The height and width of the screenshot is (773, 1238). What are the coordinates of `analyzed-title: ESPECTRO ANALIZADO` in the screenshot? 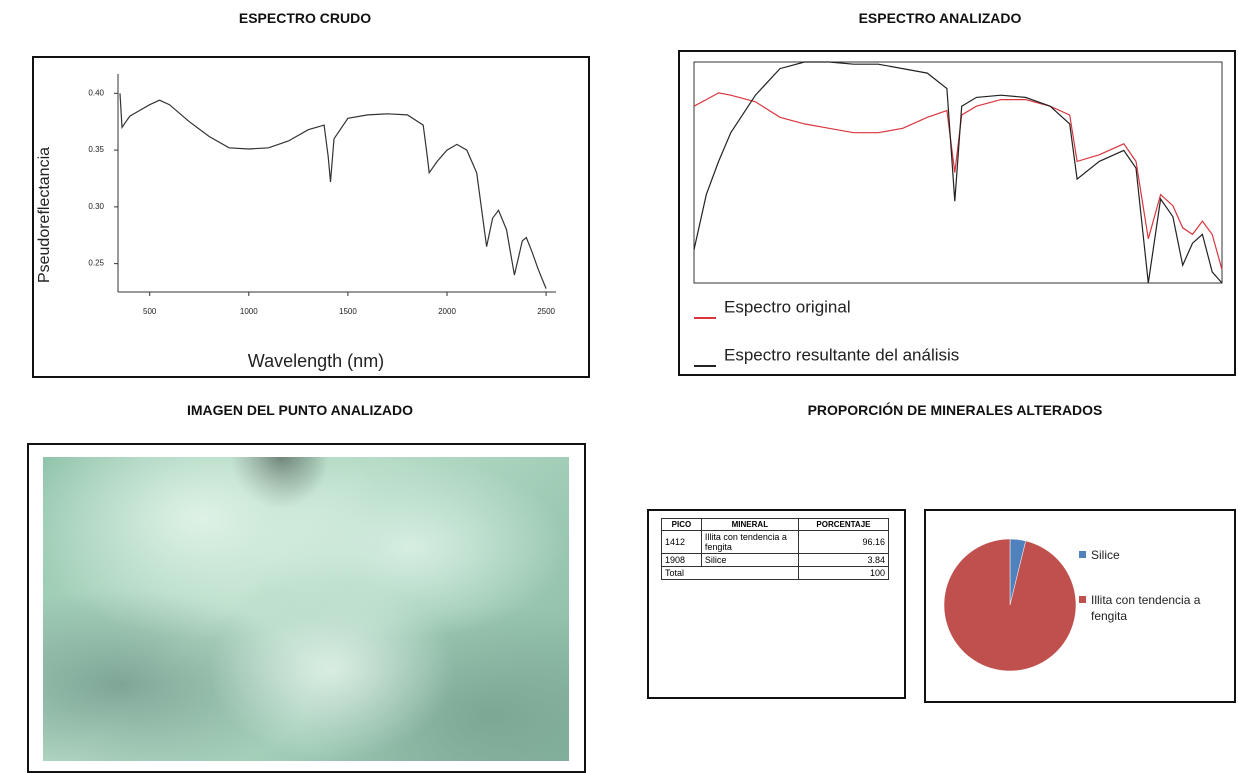 It's located at (940, 18).